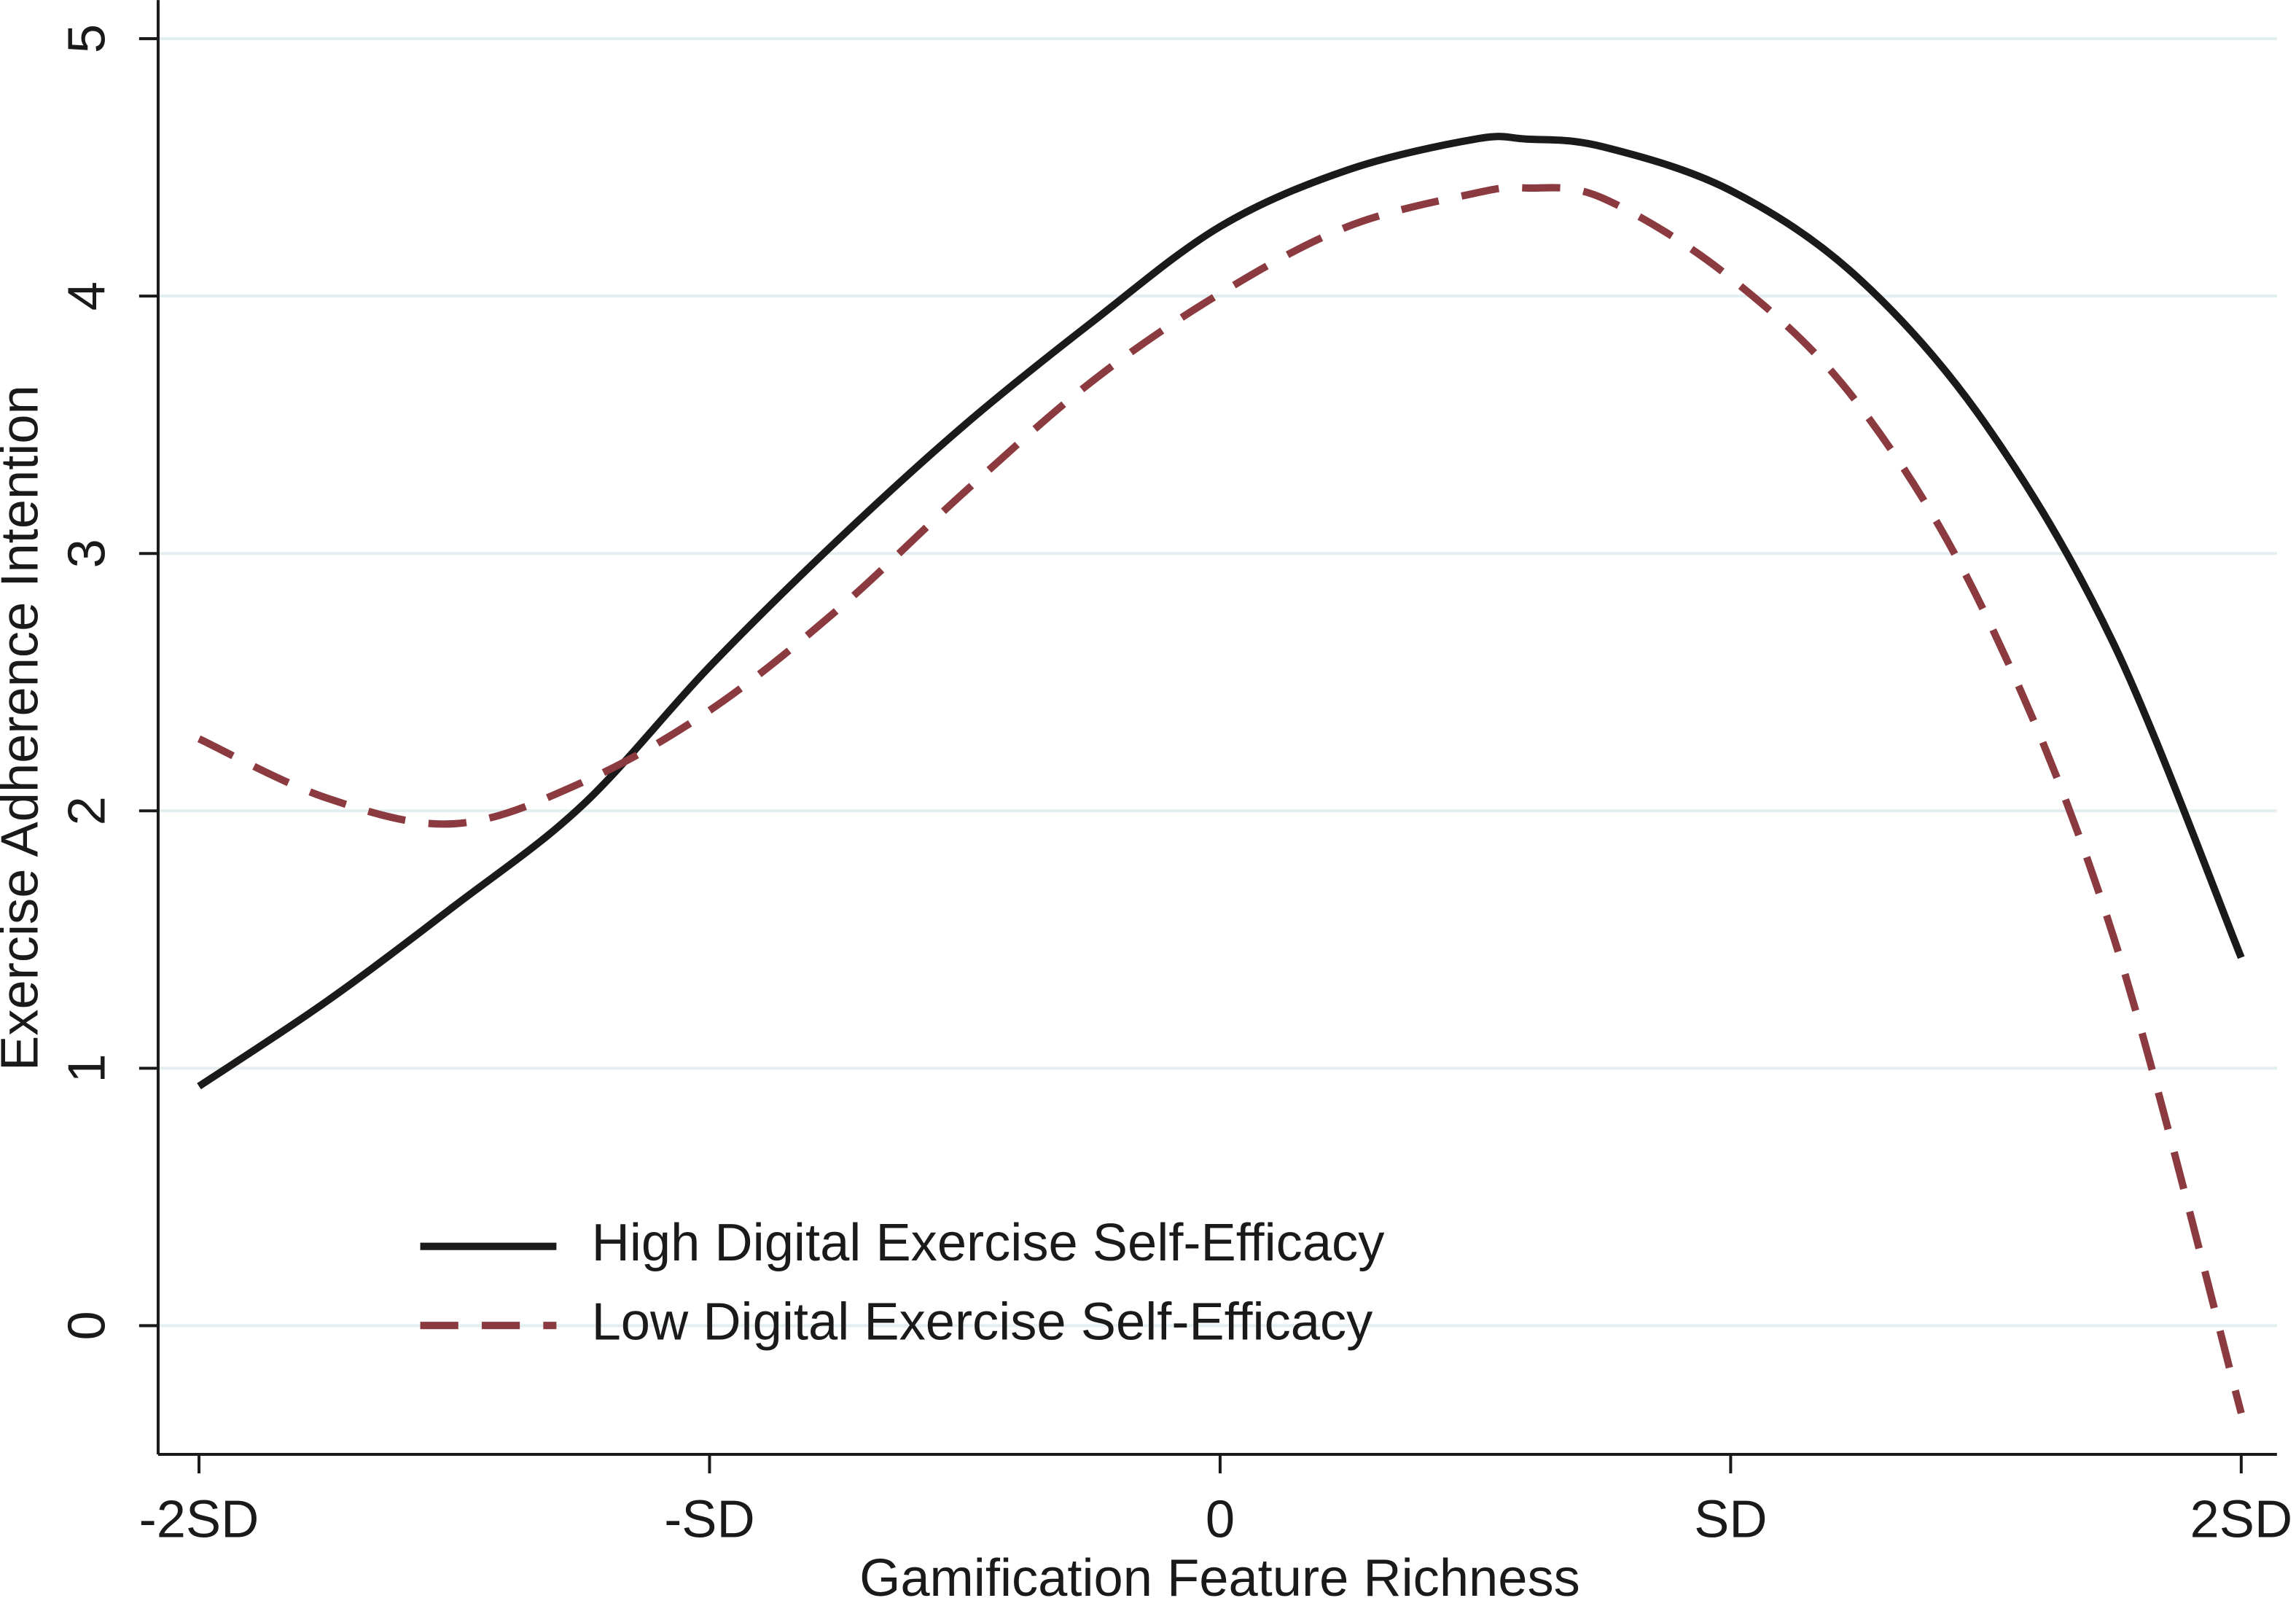  Describe the element at coordinates (88, 810) in the screenshot. I see `y-tick-label: 2` at that location.